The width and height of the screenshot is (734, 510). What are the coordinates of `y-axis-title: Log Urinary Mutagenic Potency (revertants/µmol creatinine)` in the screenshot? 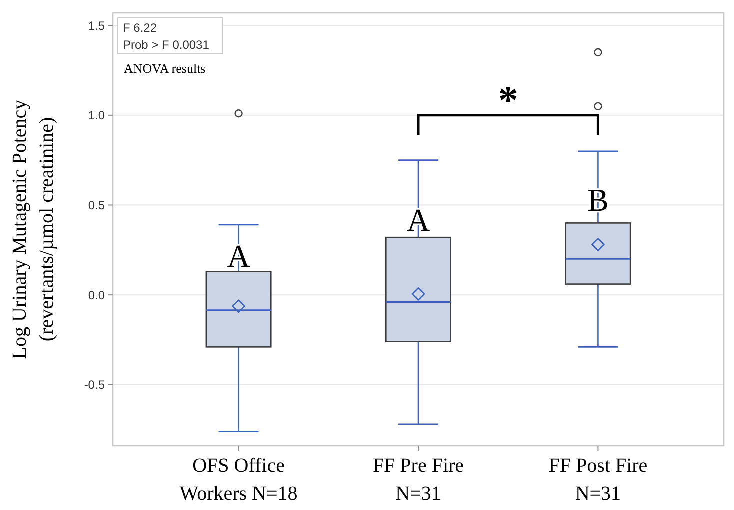 It's located at (33, 230).